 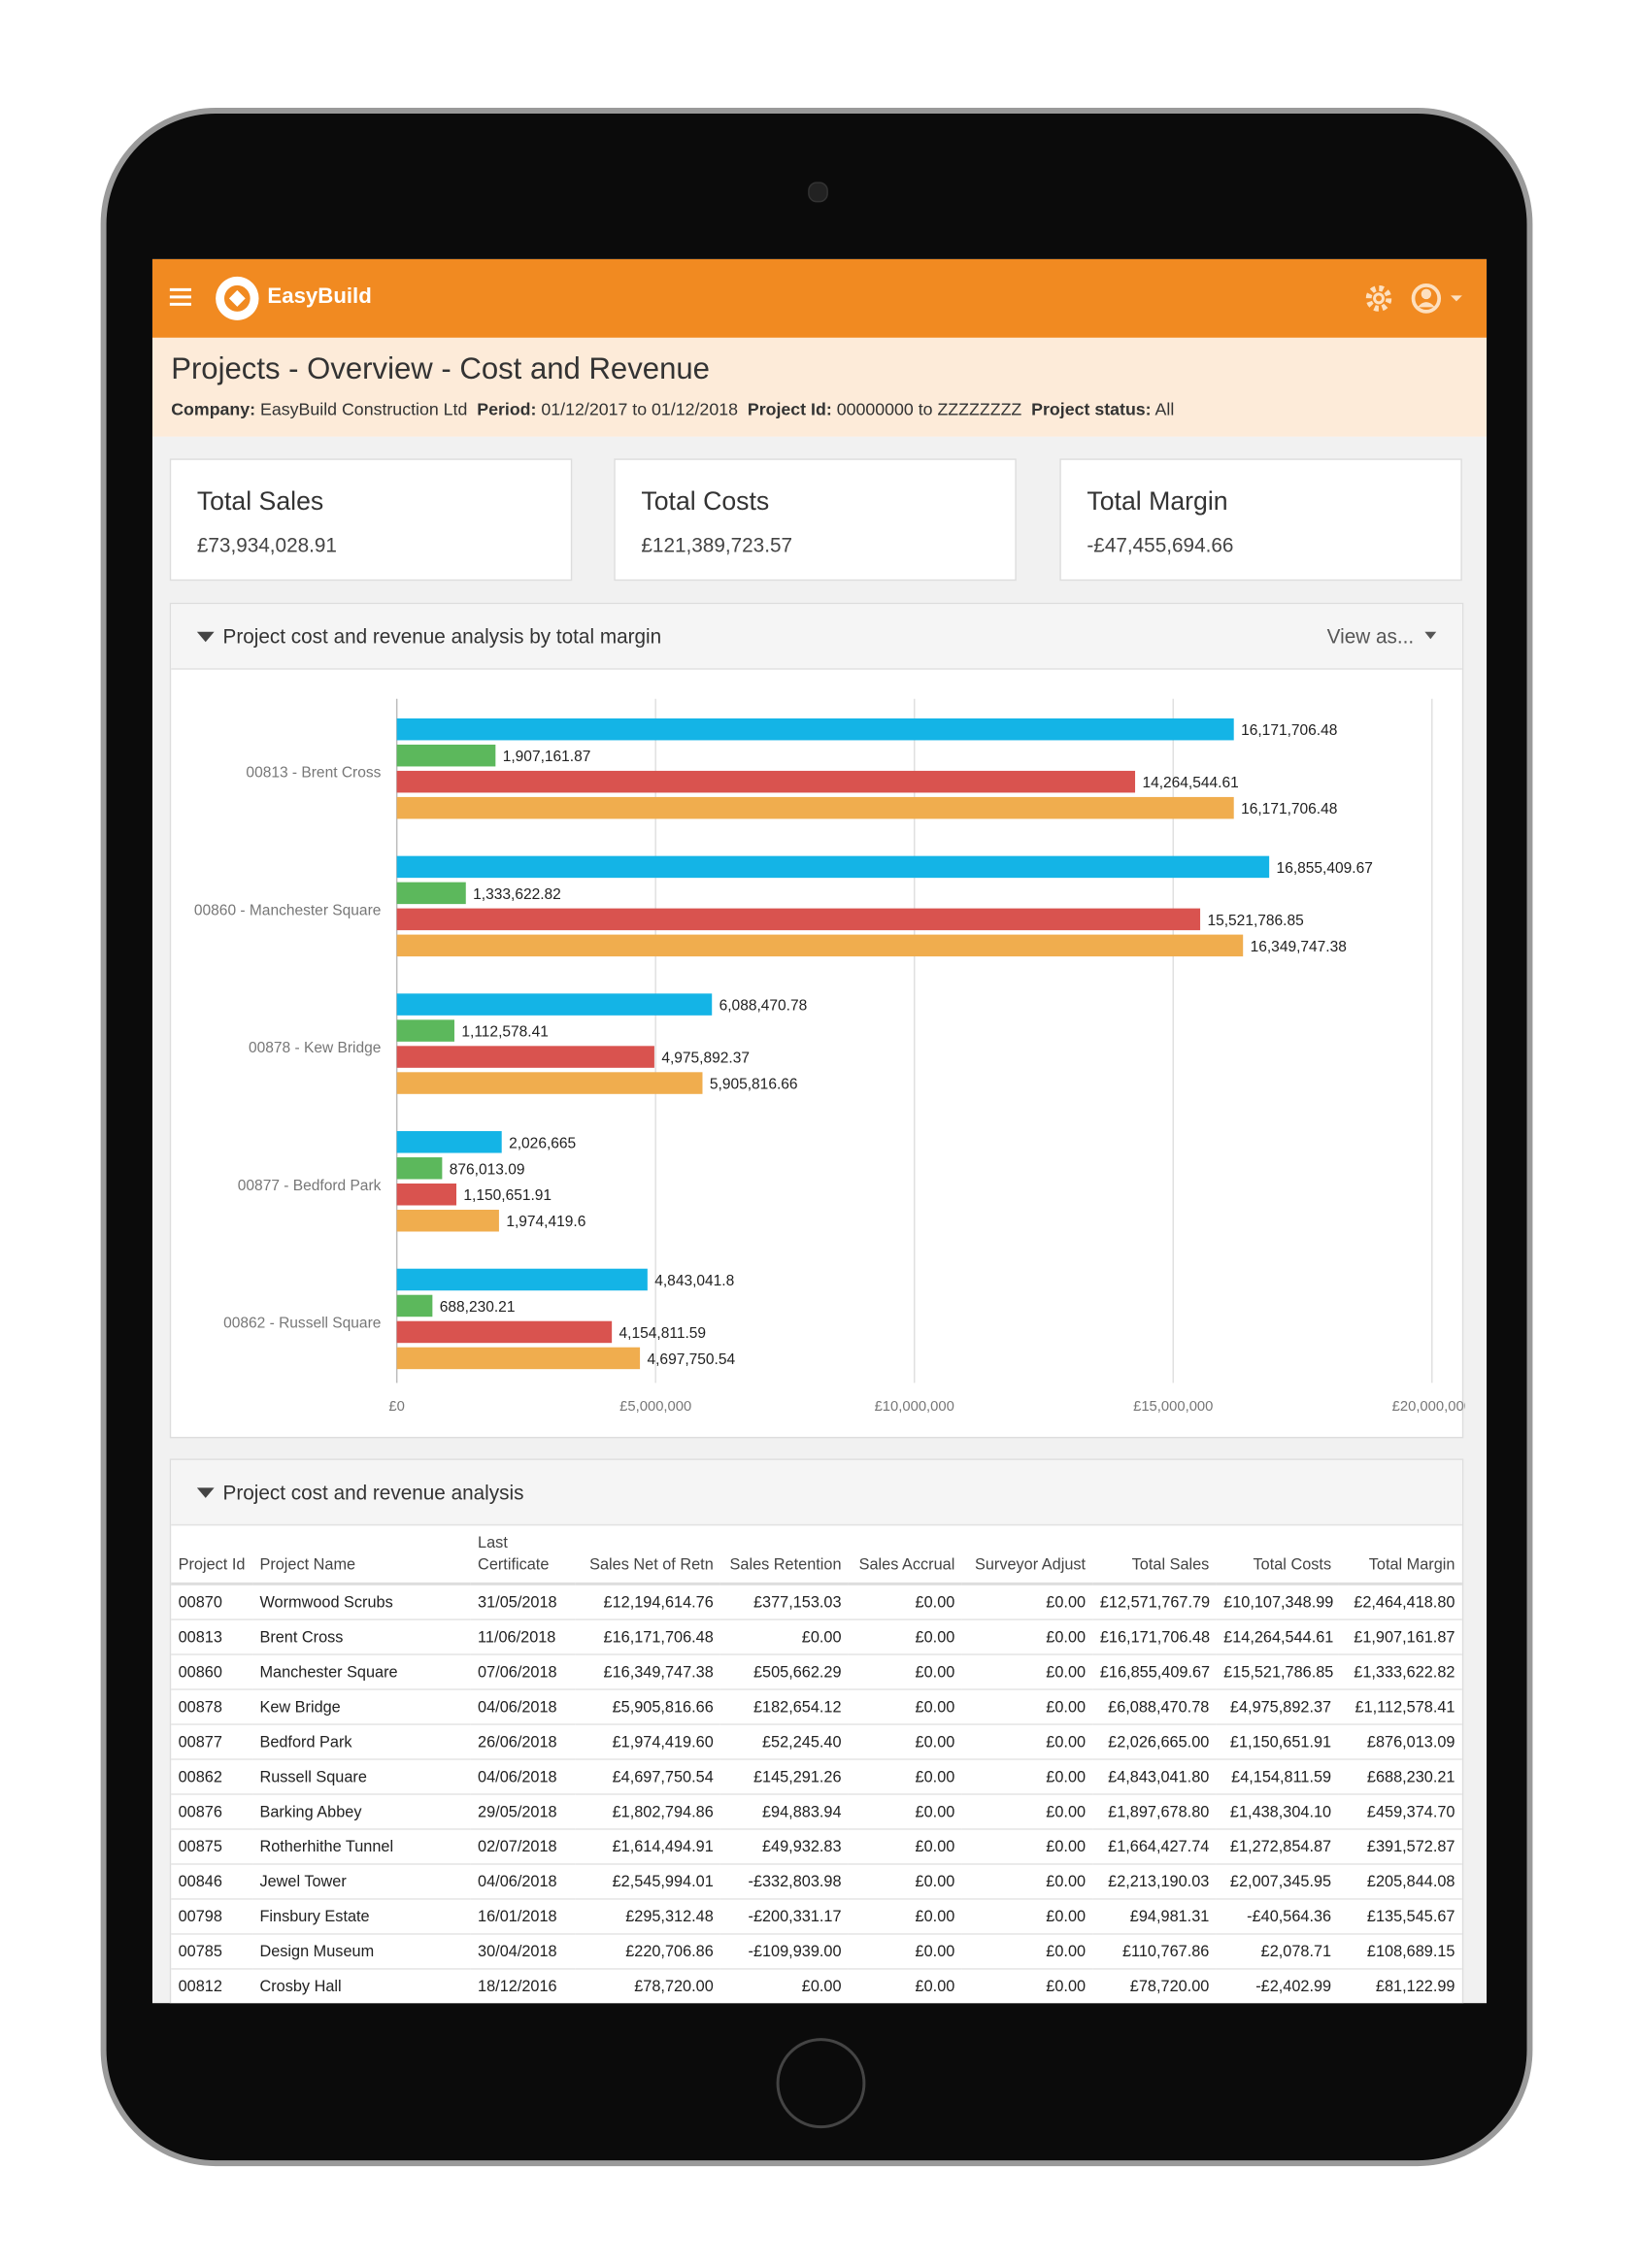 I want to click on table-cell: £94,981.31, so click(x=1154, y=1916).